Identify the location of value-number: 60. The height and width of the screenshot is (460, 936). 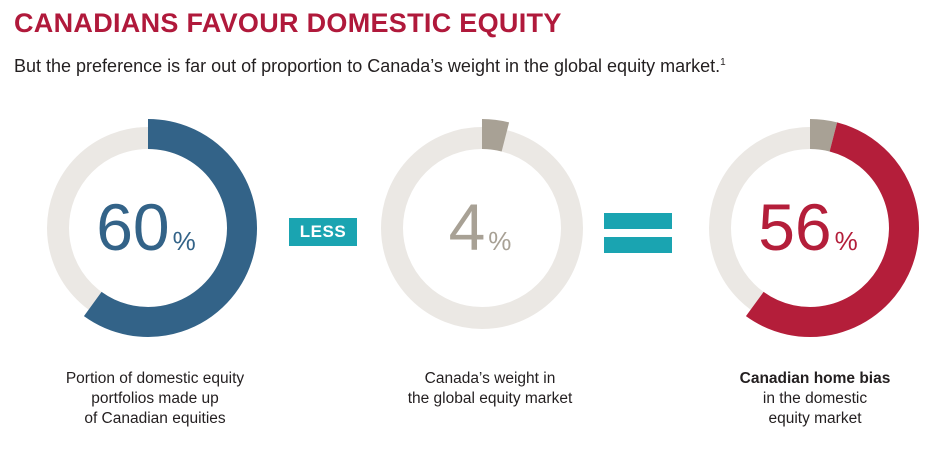
(132, 227).